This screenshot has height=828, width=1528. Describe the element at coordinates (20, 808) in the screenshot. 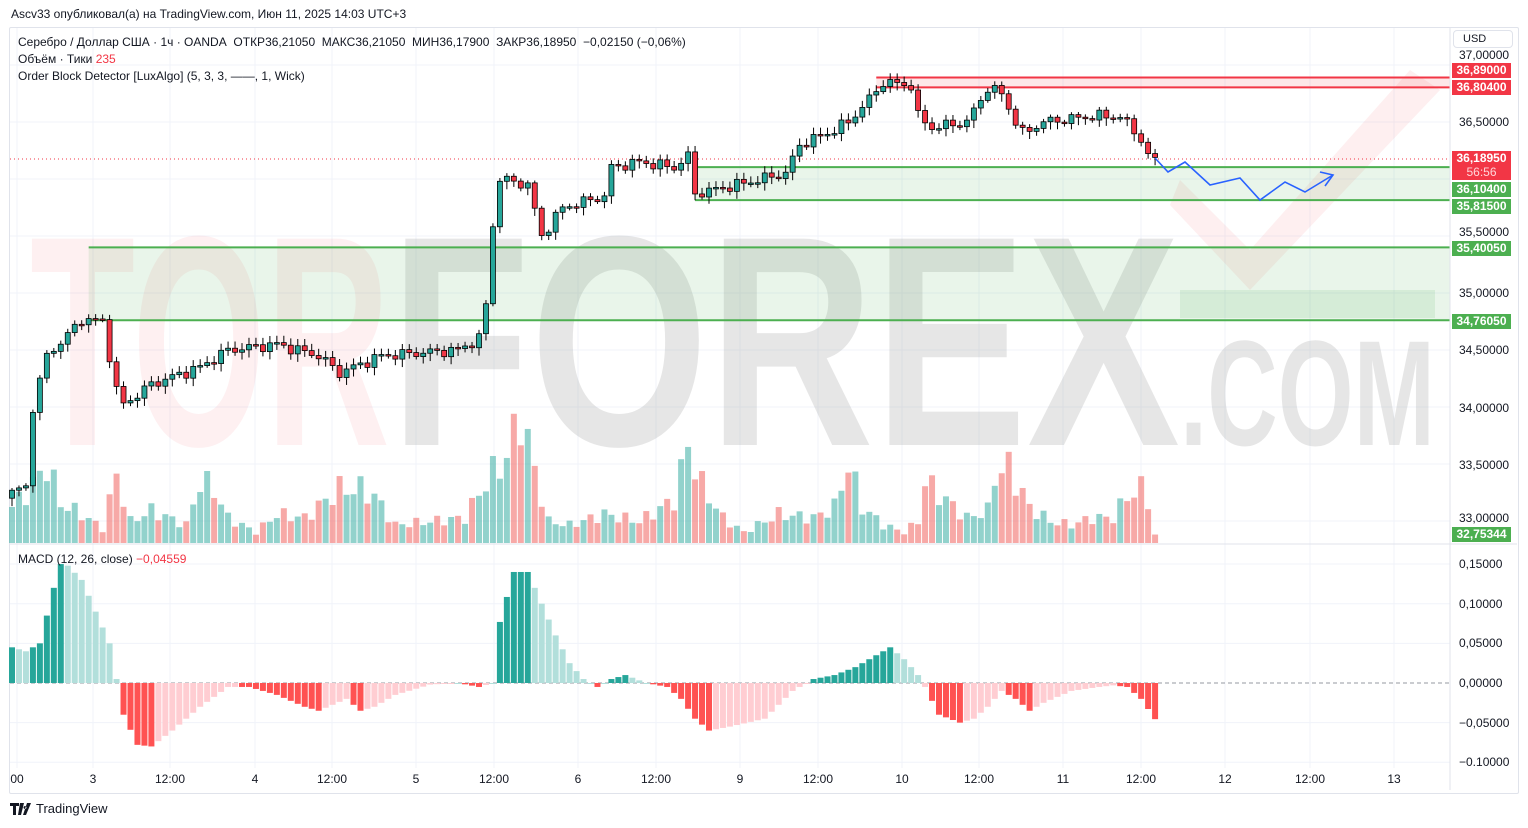

I see `tradingview-logo-icon` at that location.